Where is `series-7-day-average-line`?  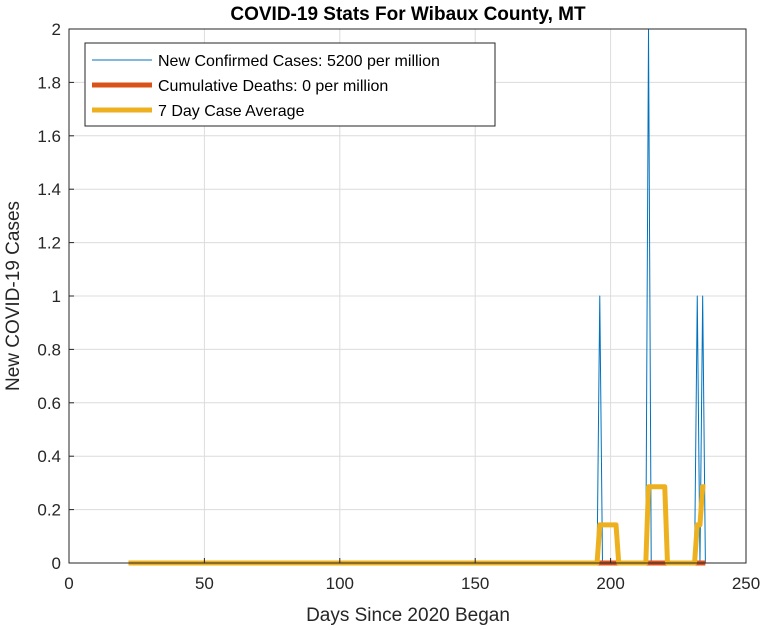 series-7-day-average-line is located at coordinates (417, 525).